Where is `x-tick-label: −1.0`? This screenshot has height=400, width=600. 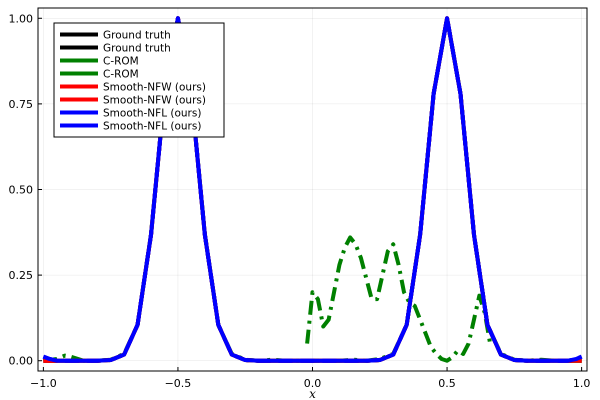
x-tick-label: −1.0 is located at coordinates (43, 383).